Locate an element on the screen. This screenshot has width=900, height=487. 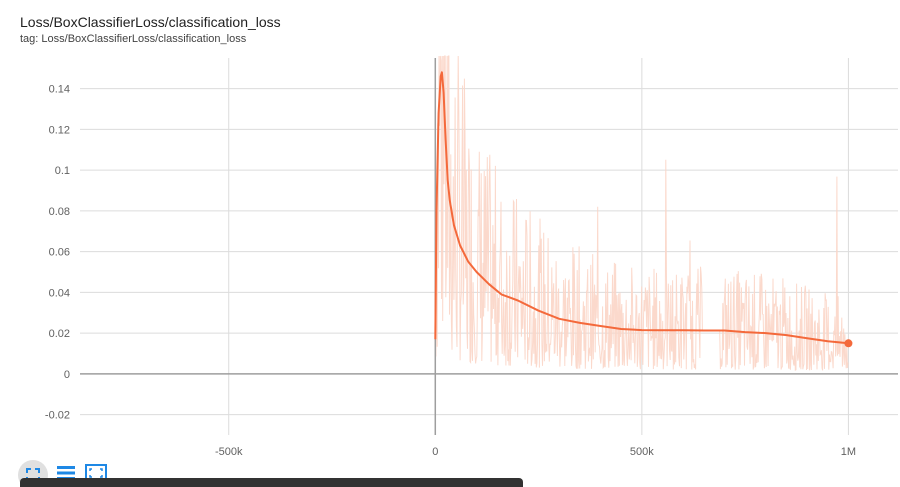
y-tick-label: 0.02 is located at coordinates (59, 334).